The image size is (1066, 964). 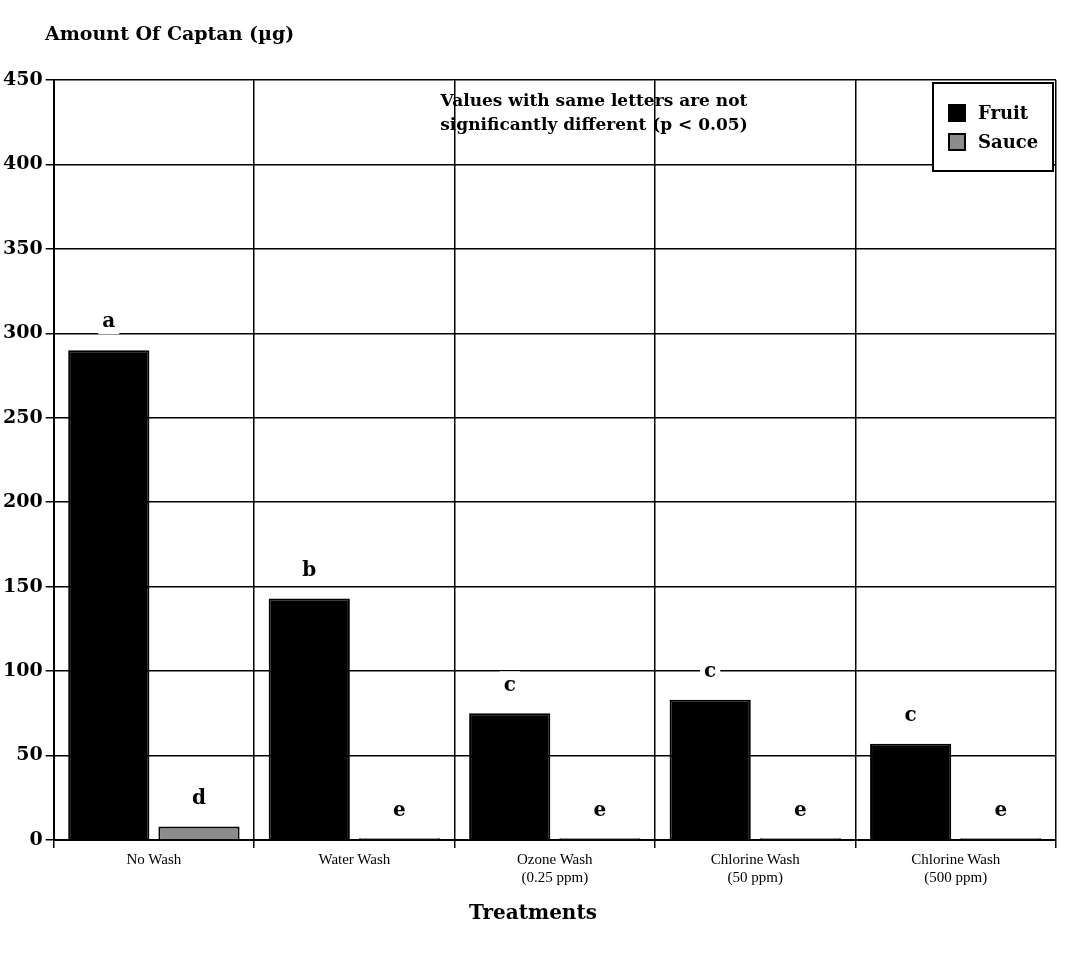 I want to click on y-axis-title: Amount Of Captan (µg), so click(x=170, y=33).